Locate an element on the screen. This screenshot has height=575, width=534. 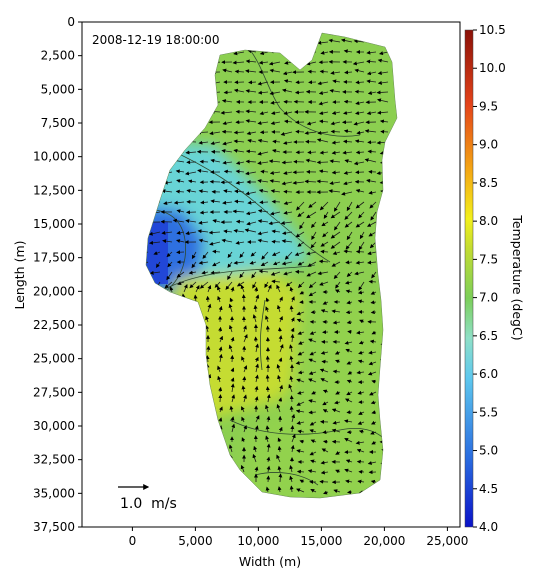
colorbar-tick-label: 7.5 is located at coordinates (488, 259).